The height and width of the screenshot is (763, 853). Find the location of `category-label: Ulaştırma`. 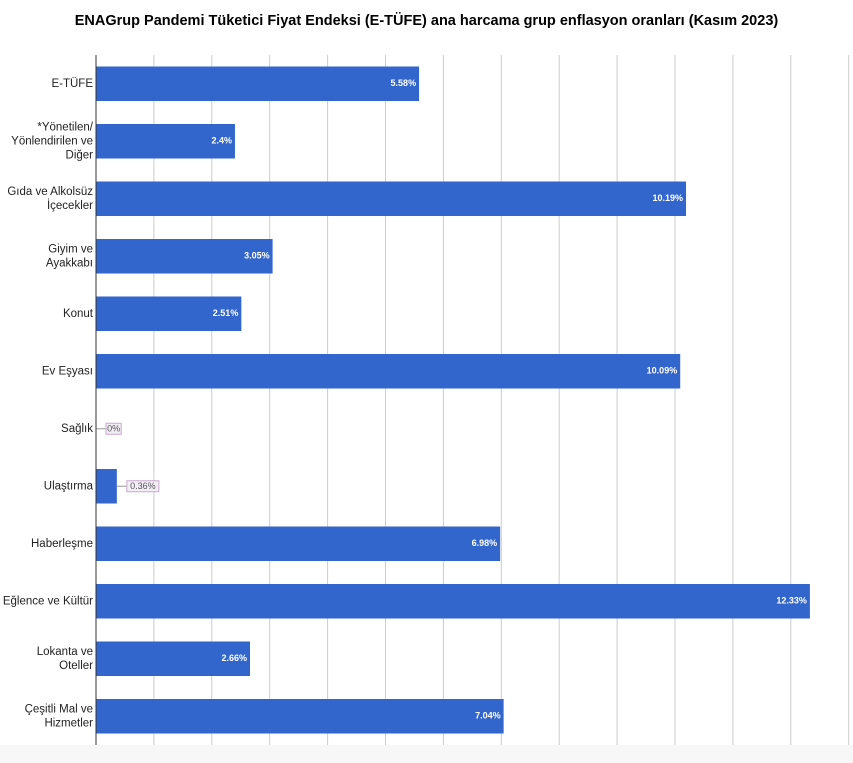

category-label: Ulaştırma is located at coordinates (69, 486).